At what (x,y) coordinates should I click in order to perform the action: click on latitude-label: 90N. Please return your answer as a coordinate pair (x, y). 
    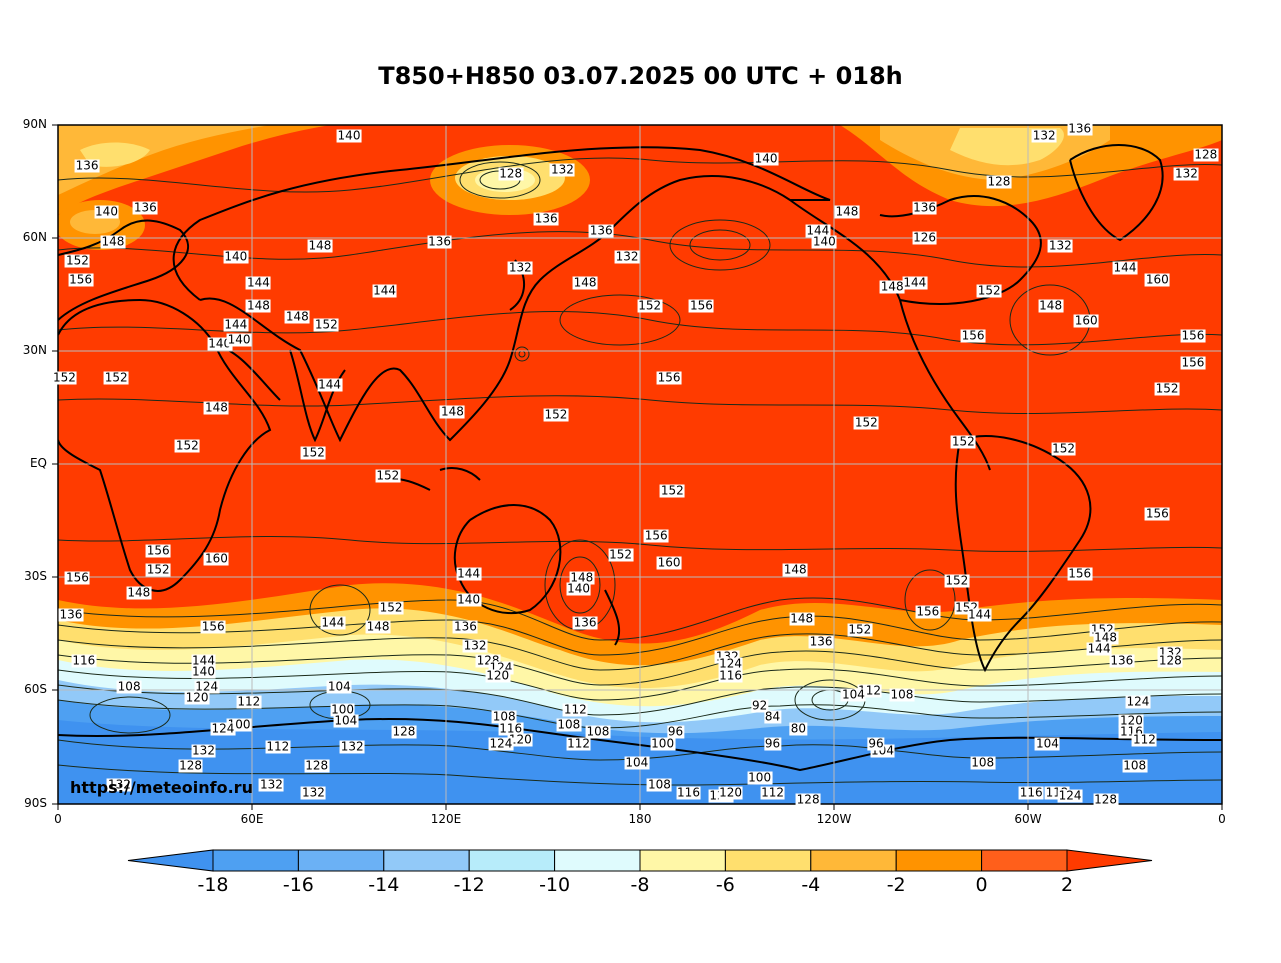
    Looking at the image, I should click on (34, 124).